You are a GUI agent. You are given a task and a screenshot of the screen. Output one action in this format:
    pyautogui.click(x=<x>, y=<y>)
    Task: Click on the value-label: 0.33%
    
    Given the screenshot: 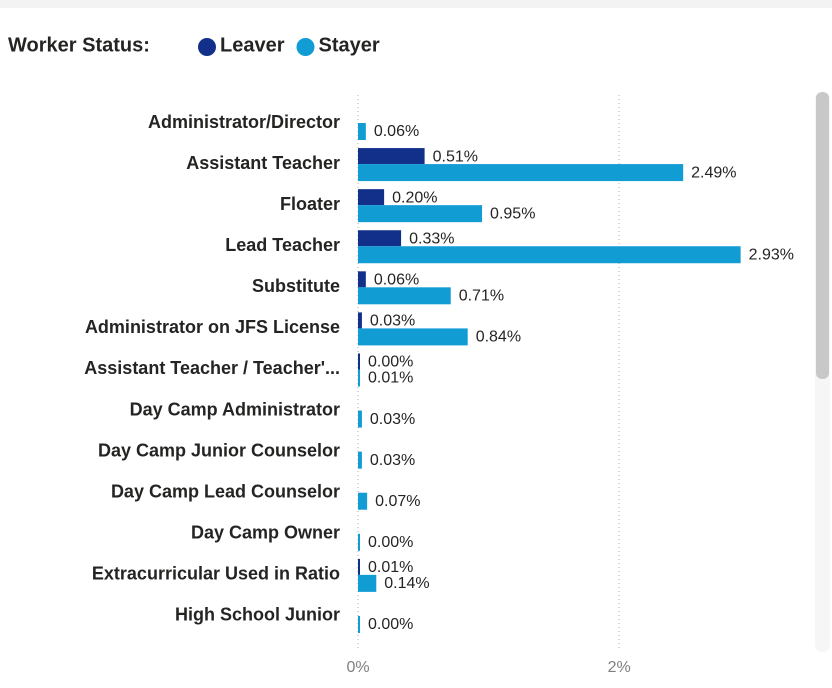 What is the action you would take?
    pyautogui.click(x=431, y=238)
    